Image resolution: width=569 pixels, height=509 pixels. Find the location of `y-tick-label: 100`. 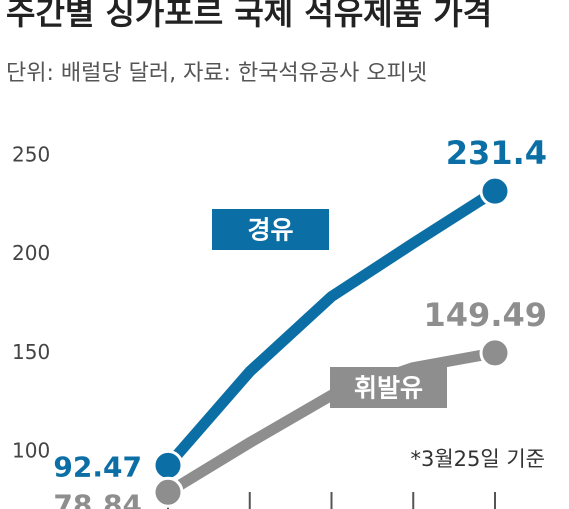

y-tick-label: 100 is located at coordinates (31, 451).